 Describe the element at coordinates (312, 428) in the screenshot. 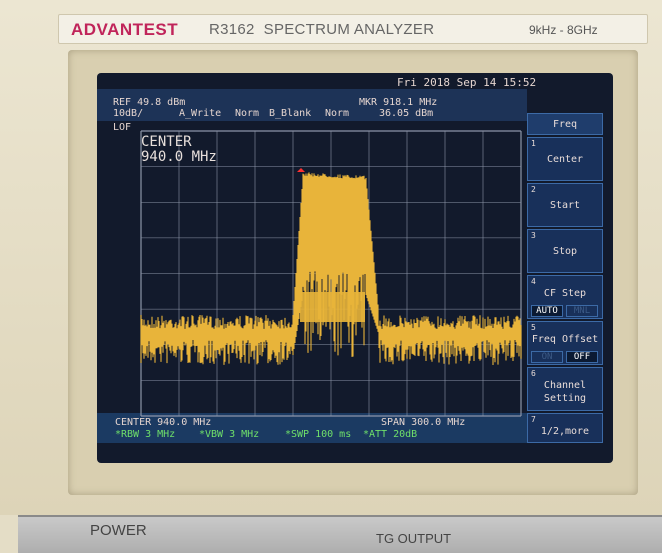

I see `footer-band` at that location.